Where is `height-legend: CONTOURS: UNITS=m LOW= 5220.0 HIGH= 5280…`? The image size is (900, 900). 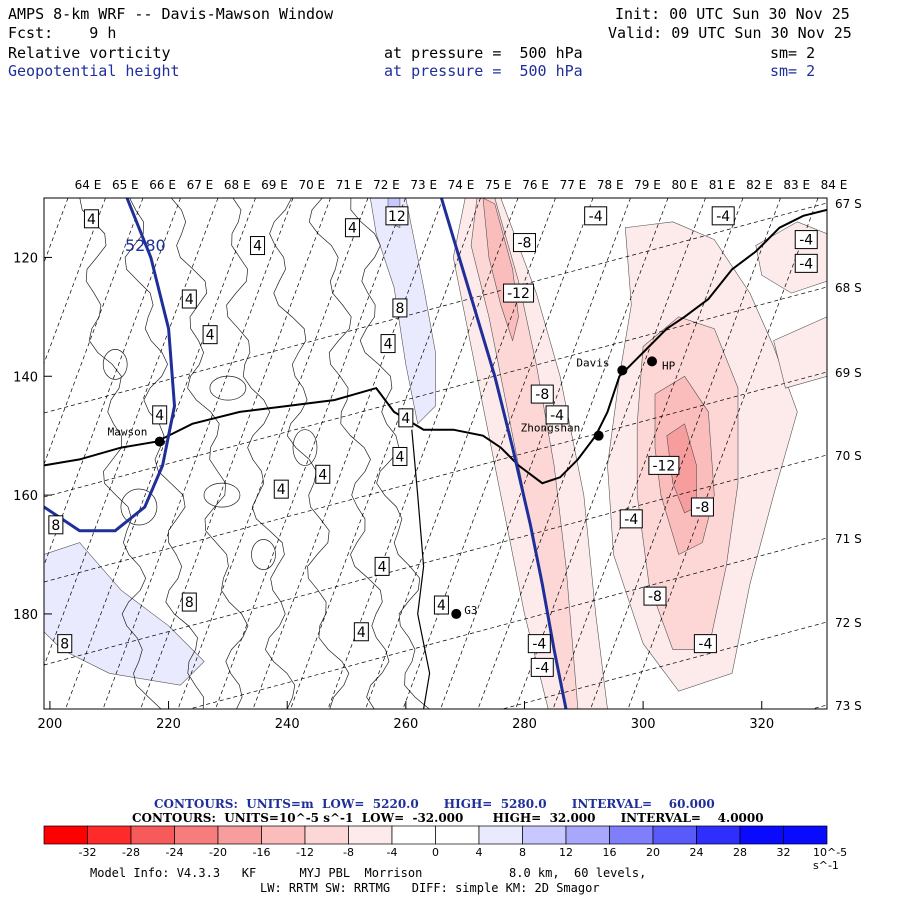 height-legend: CONTOURS: UNITS=m LOW= 5220.0 HIGH= 5280… is located at coordinates (434, 804).